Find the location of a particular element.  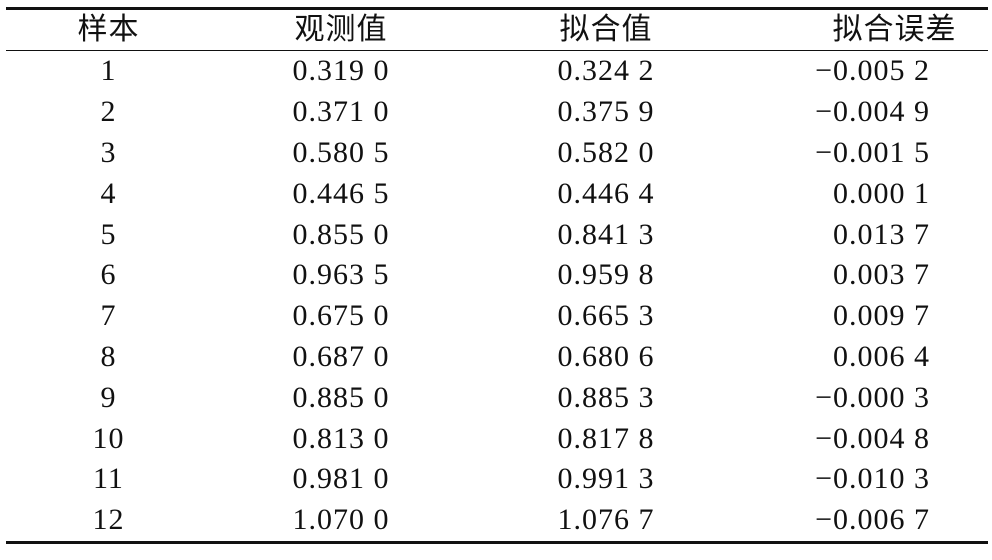

table-cell: 0.580 5 is located at coordinates (341, 152).